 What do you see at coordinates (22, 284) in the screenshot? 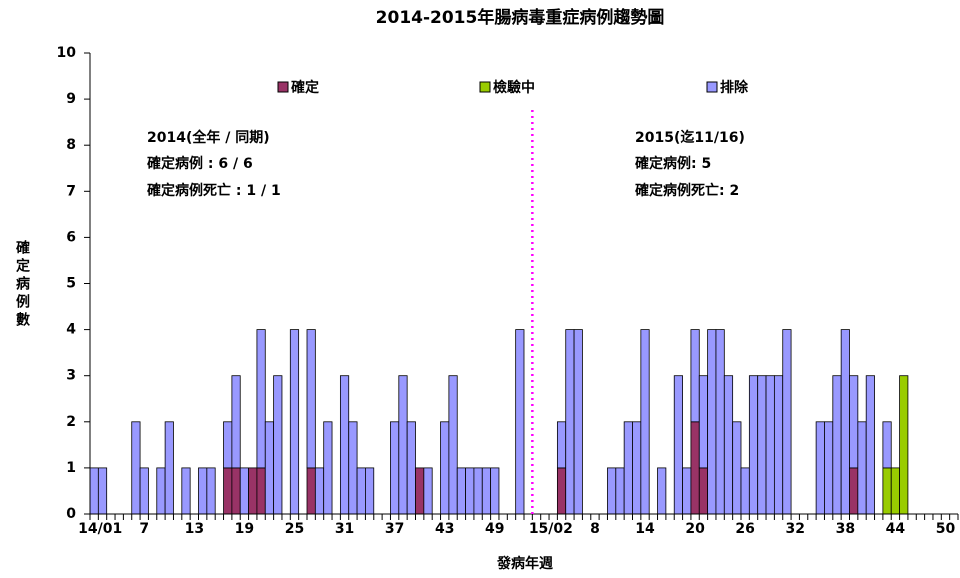
I see `y-axis-label: 確定病例數` at bounding box center [22, 284].